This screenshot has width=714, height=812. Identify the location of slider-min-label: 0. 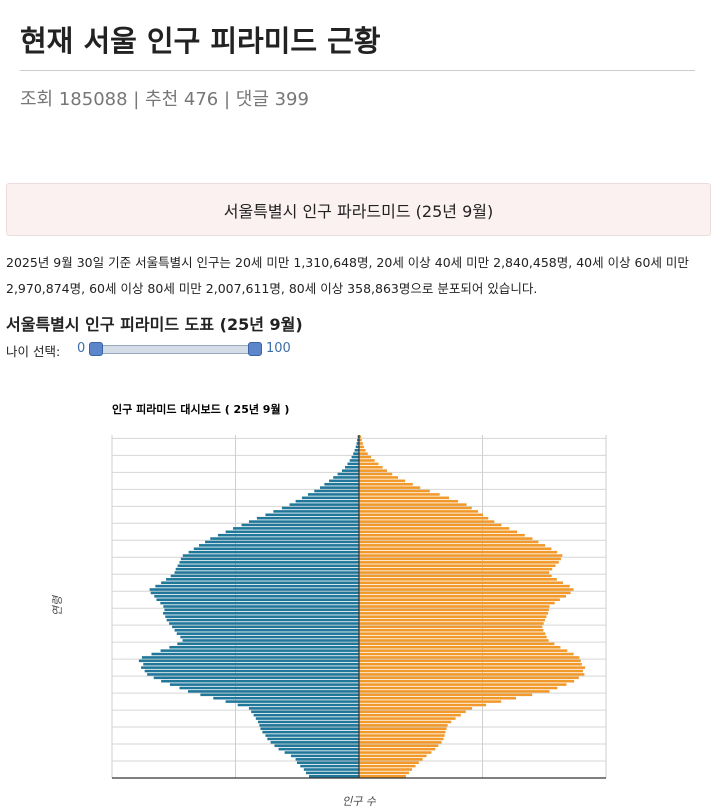
(81, 348).